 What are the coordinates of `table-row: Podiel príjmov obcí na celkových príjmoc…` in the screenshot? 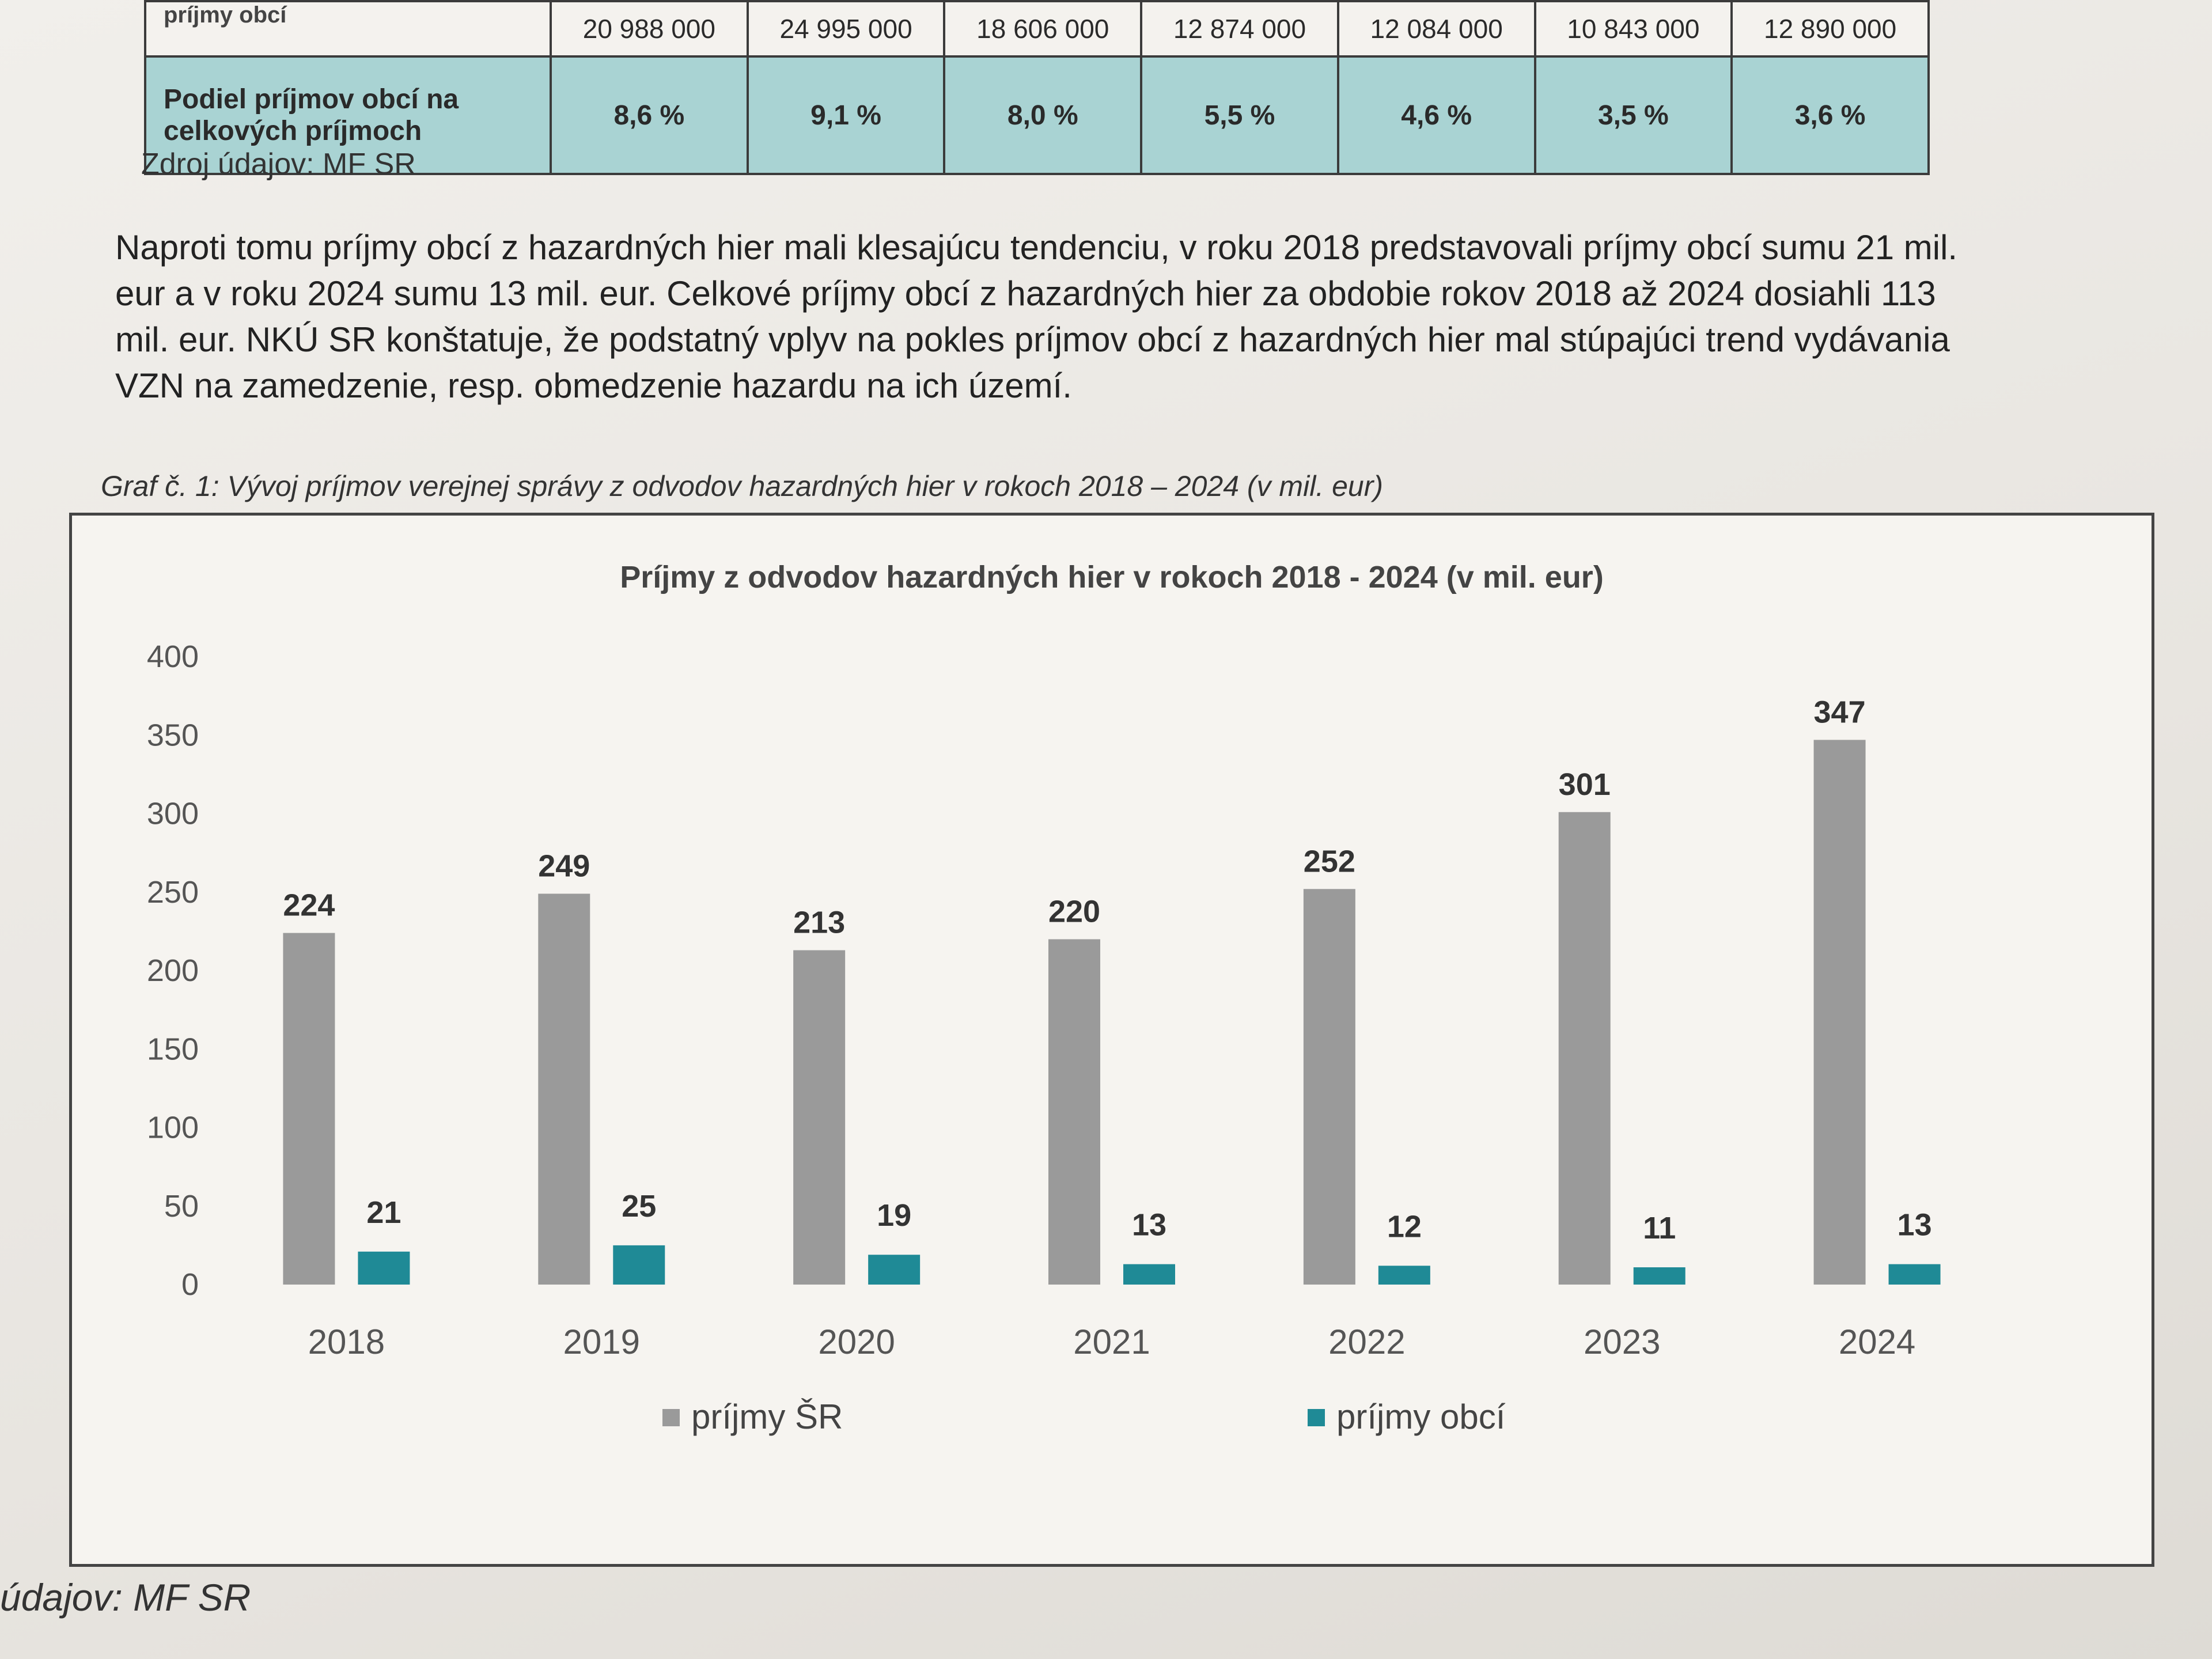 It's located at (1037, 115).